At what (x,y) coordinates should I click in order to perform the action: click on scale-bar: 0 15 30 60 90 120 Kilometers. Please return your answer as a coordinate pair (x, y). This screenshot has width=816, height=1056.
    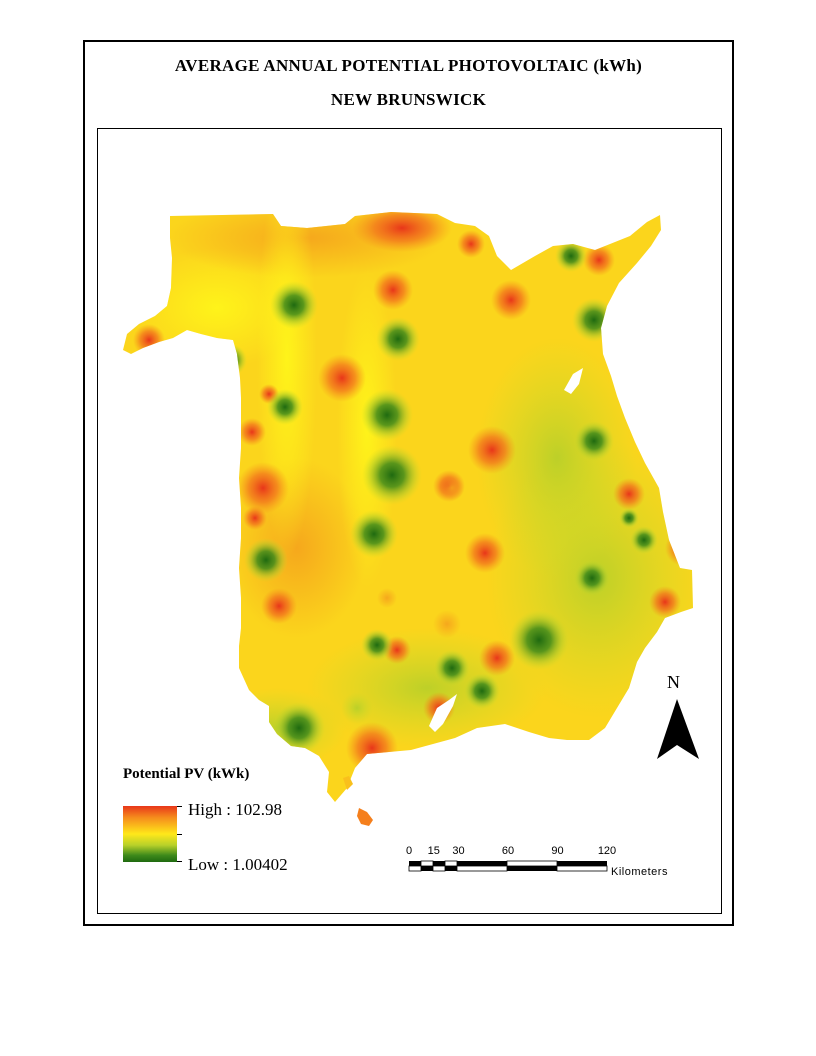
    Looking at the image, I should click on (537, 861).